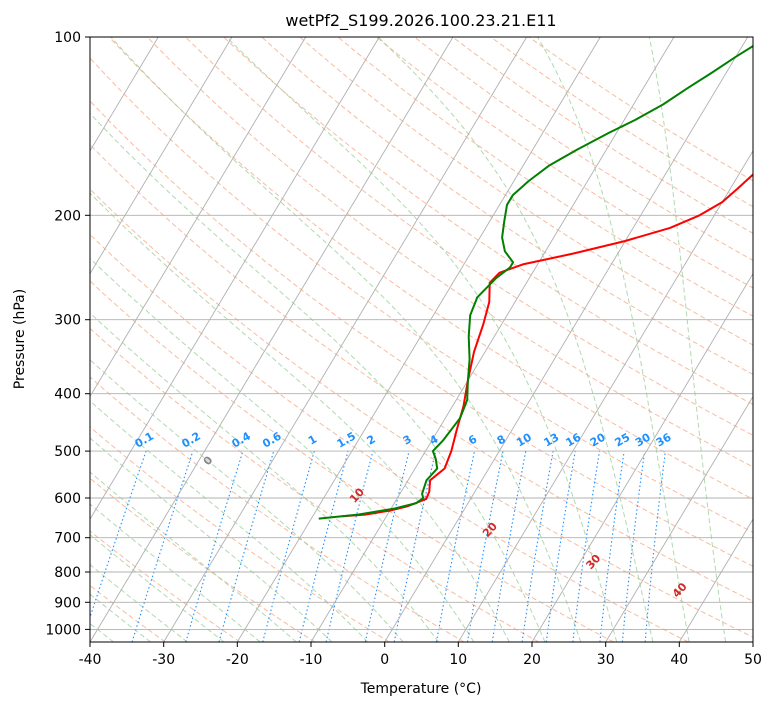 This screenshot has height=708, width=775. What do you see at coordinates (67, 334) in the screenshot?
I see `y-axis: 100 200 300 400 500 600 700 800 900 1000` at bounding box center [67, 334].